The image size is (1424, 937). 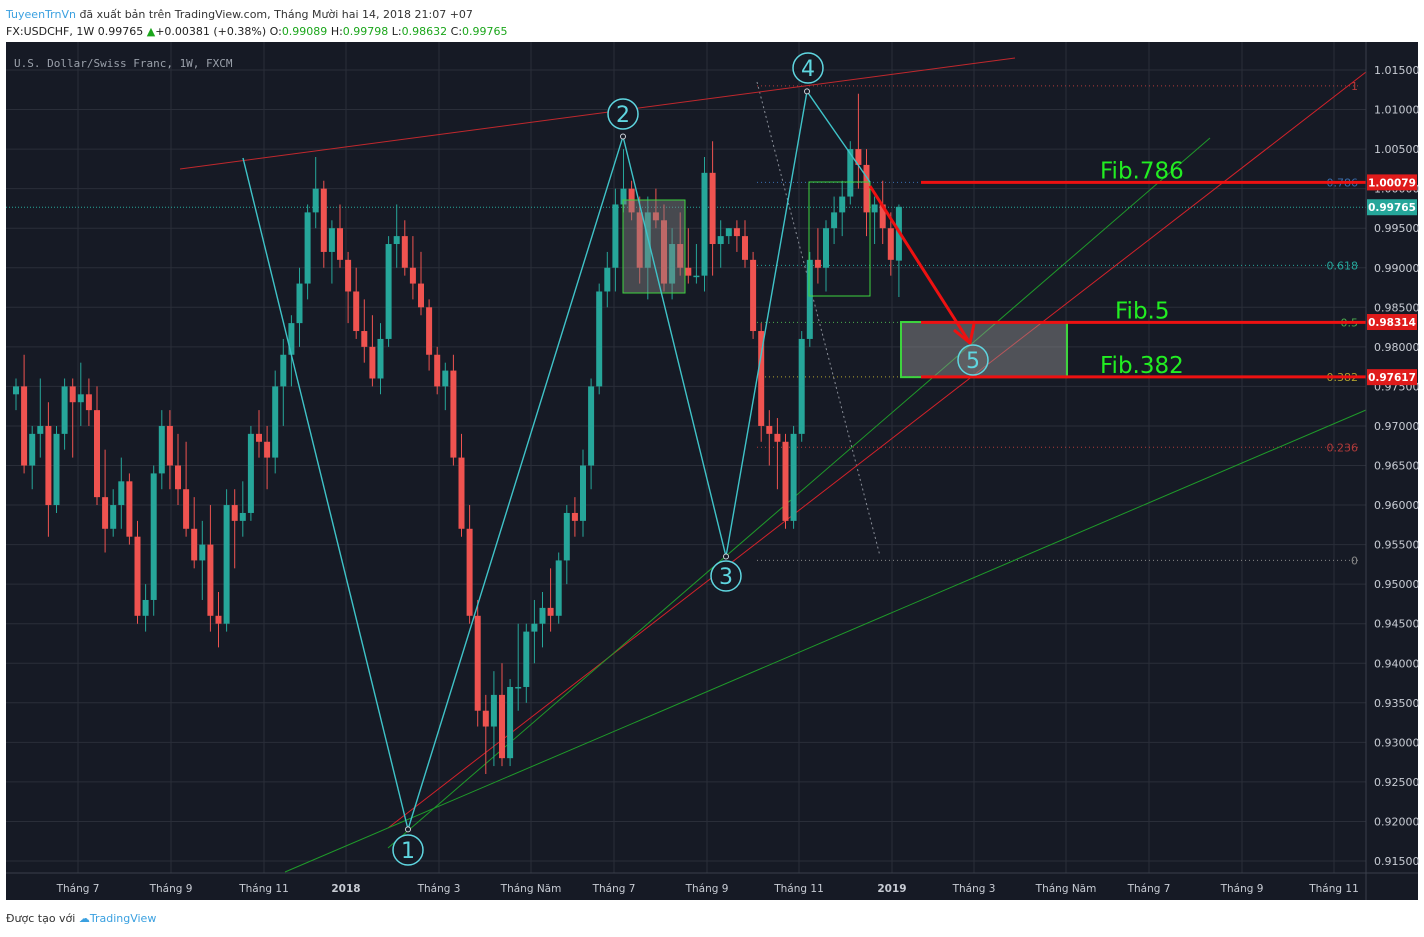 What do you see at coordinates (1142, 311) in the screenshot?
I see `fib-annotation: Fib.5` at bounding box center [1142, 311].